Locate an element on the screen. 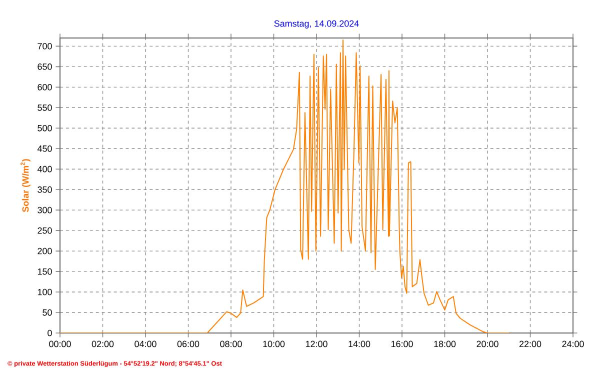  chart-title: Samstag, 14.09.2024 is located at coordinates (316, 24).